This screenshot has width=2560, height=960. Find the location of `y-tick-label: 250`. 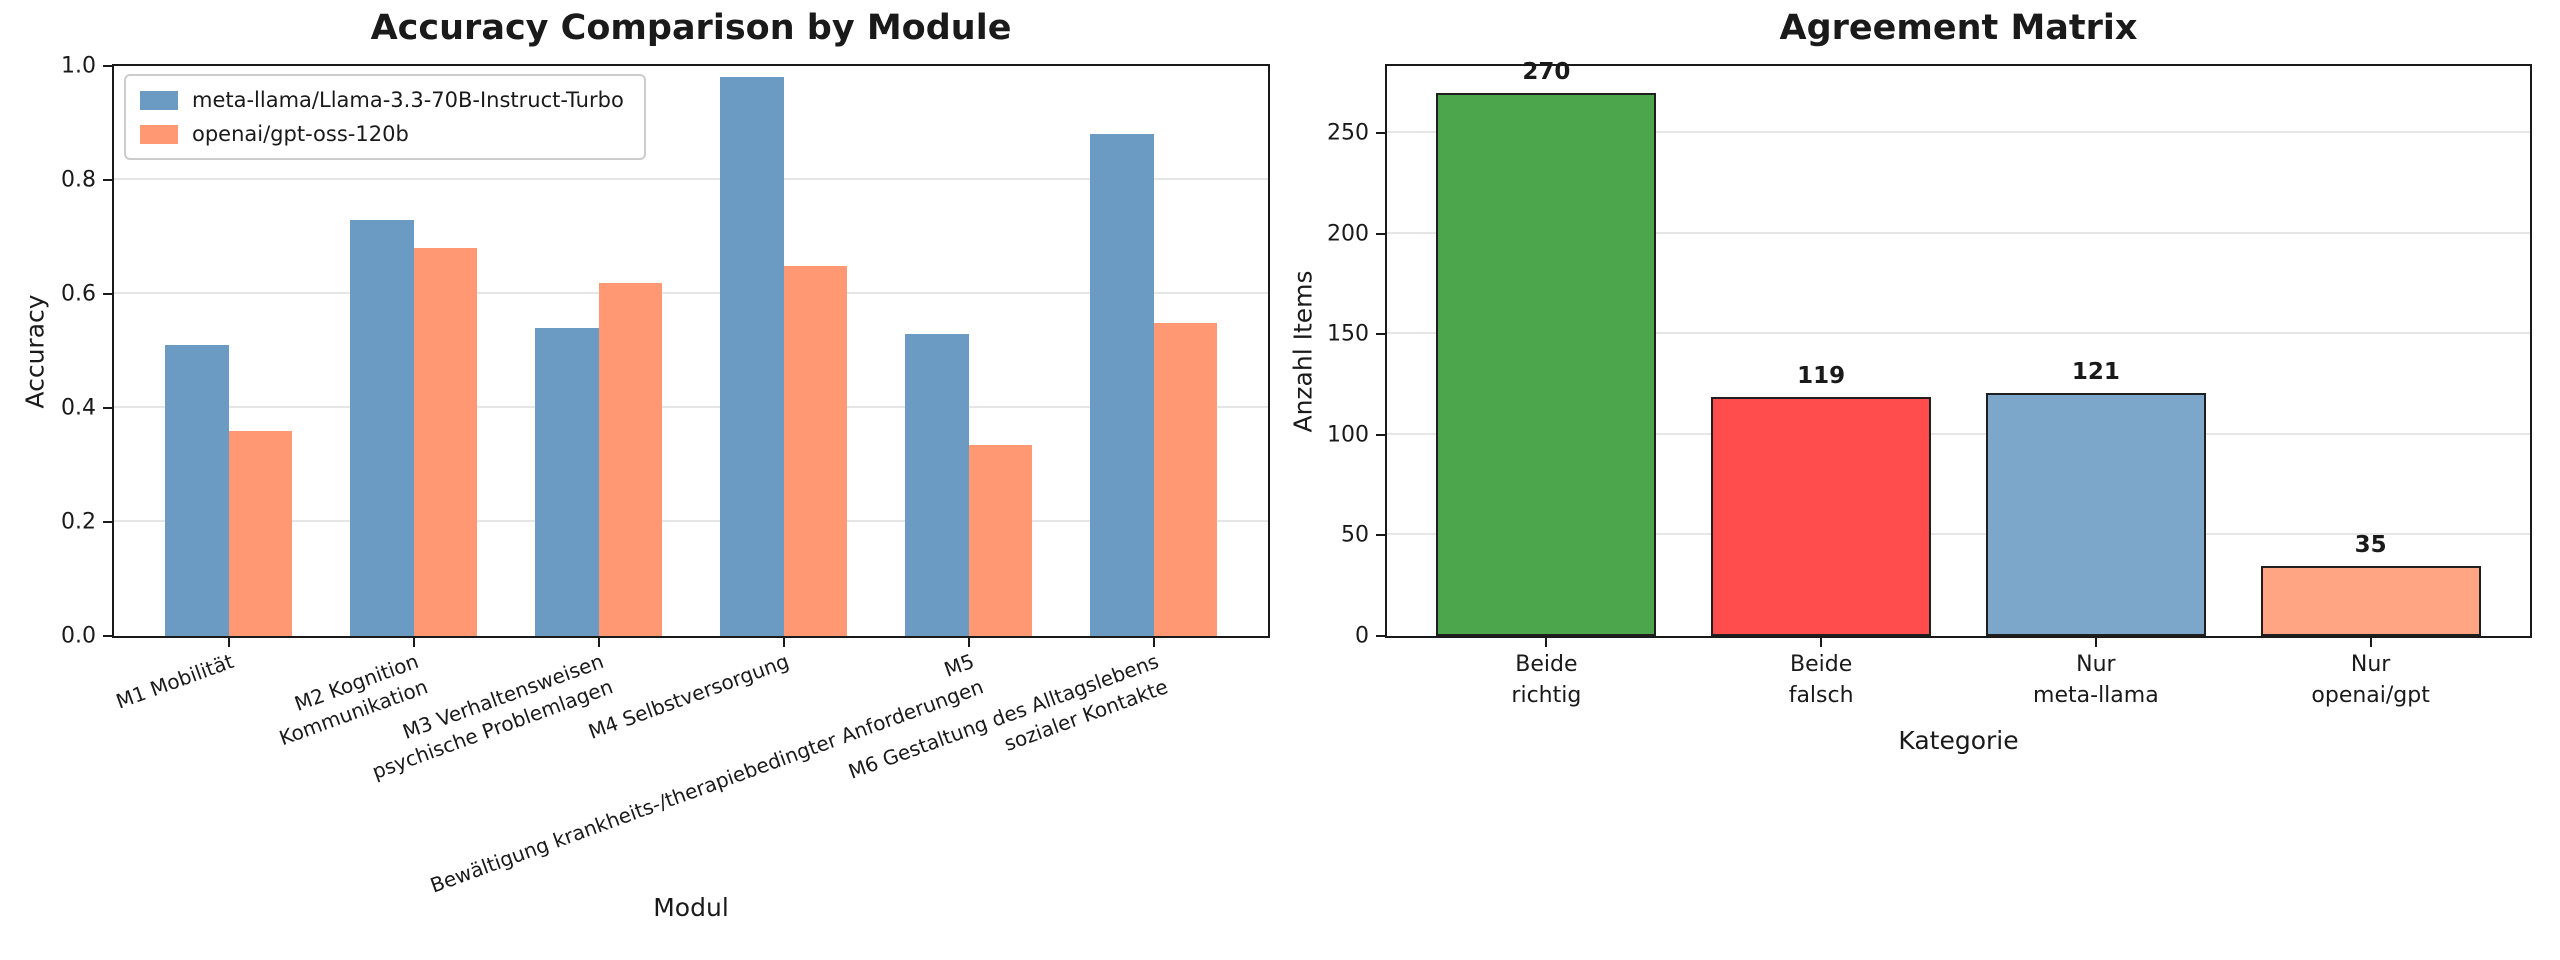

y-tick-label: 250 is located at coordinates (1348, 133).